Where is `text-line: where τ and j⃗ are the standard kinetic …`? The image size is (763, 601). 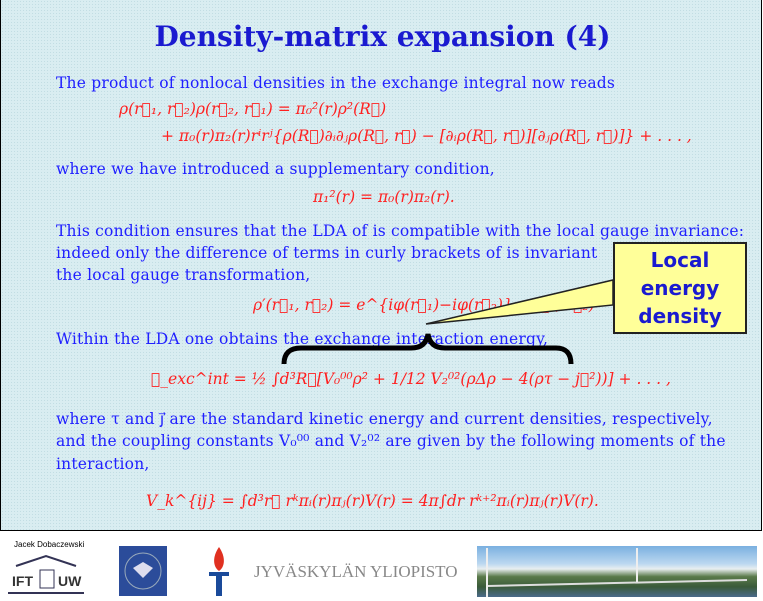 text-line: where τ and j⃗ are the standard kinetic … is located at coordinates (384, 419).